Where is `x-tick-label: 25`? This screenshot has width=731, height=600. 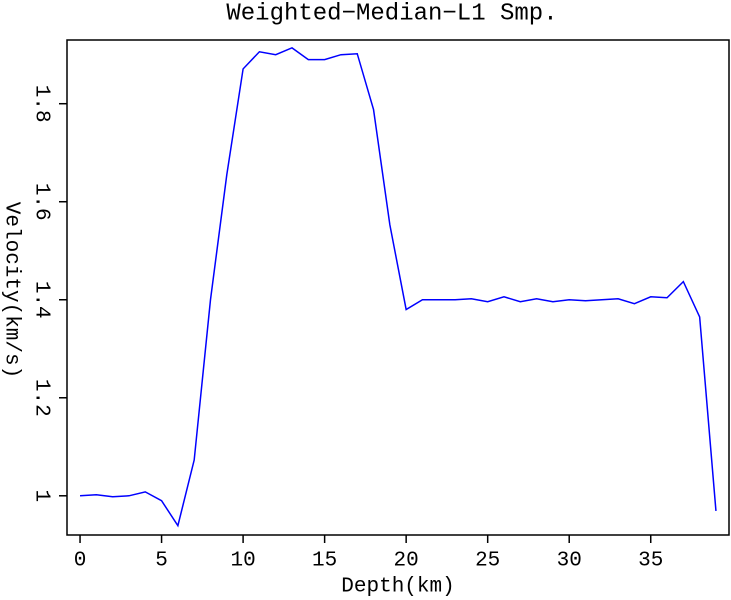 x-tick-label: 25 is located at coordinates (487, 561).